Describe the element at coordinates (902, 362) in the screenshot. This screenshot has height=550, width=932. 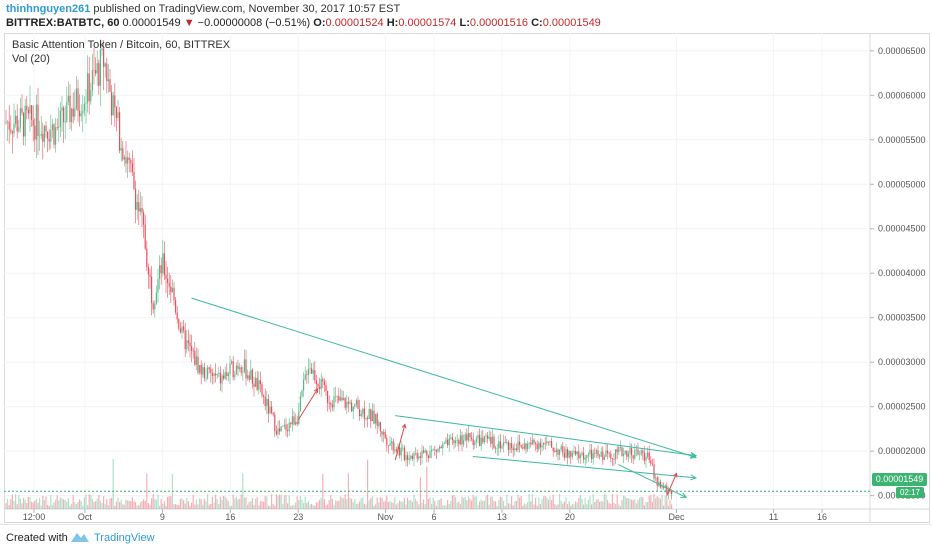
I see `price-tick-label: 0.00003000` at that location.